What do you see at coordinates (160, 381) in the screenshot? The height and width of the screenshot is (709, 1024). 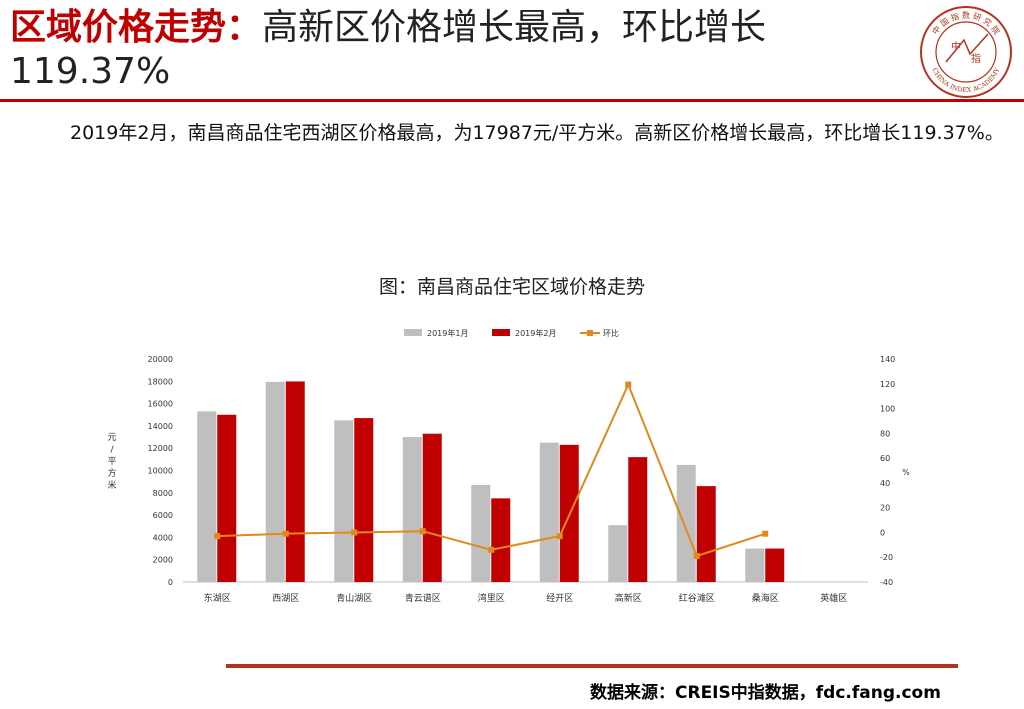 I see `y-tick-label: 18000` at bounding box center [160, 381].